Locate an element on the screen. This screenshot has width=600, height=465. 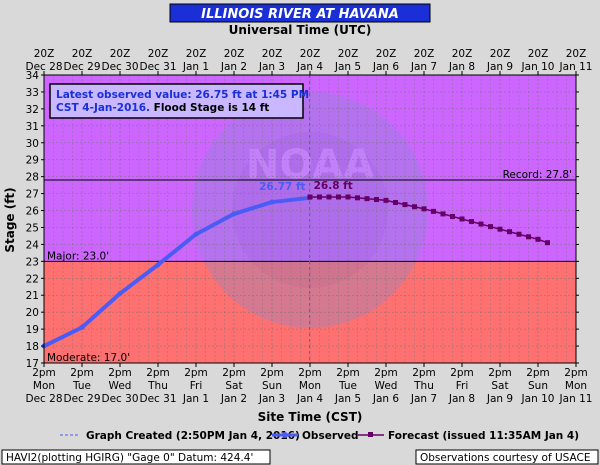
threshold-label-record: Record: 27.8' is located at coordinates (537, 175).